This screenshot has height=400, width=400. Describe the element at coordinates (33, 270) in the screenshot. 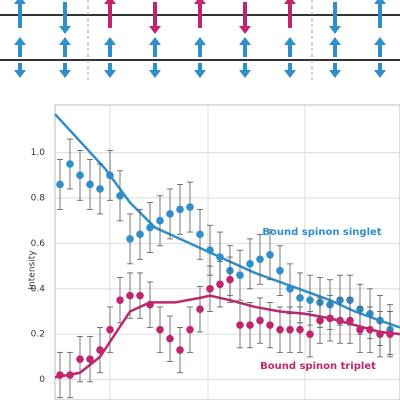

I see `y-axis-label: Intensity` at that location.